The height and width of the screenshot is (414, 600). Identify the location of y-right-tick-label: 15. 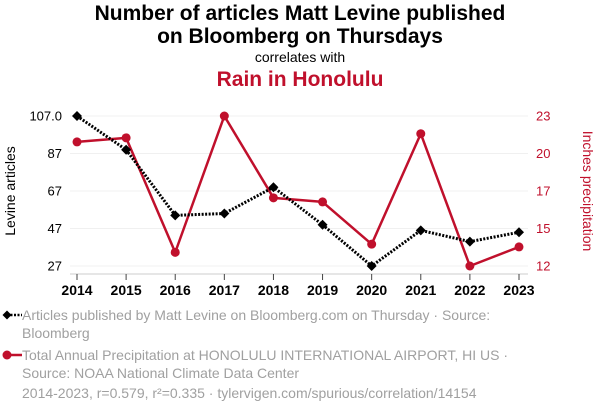
(543, 228).